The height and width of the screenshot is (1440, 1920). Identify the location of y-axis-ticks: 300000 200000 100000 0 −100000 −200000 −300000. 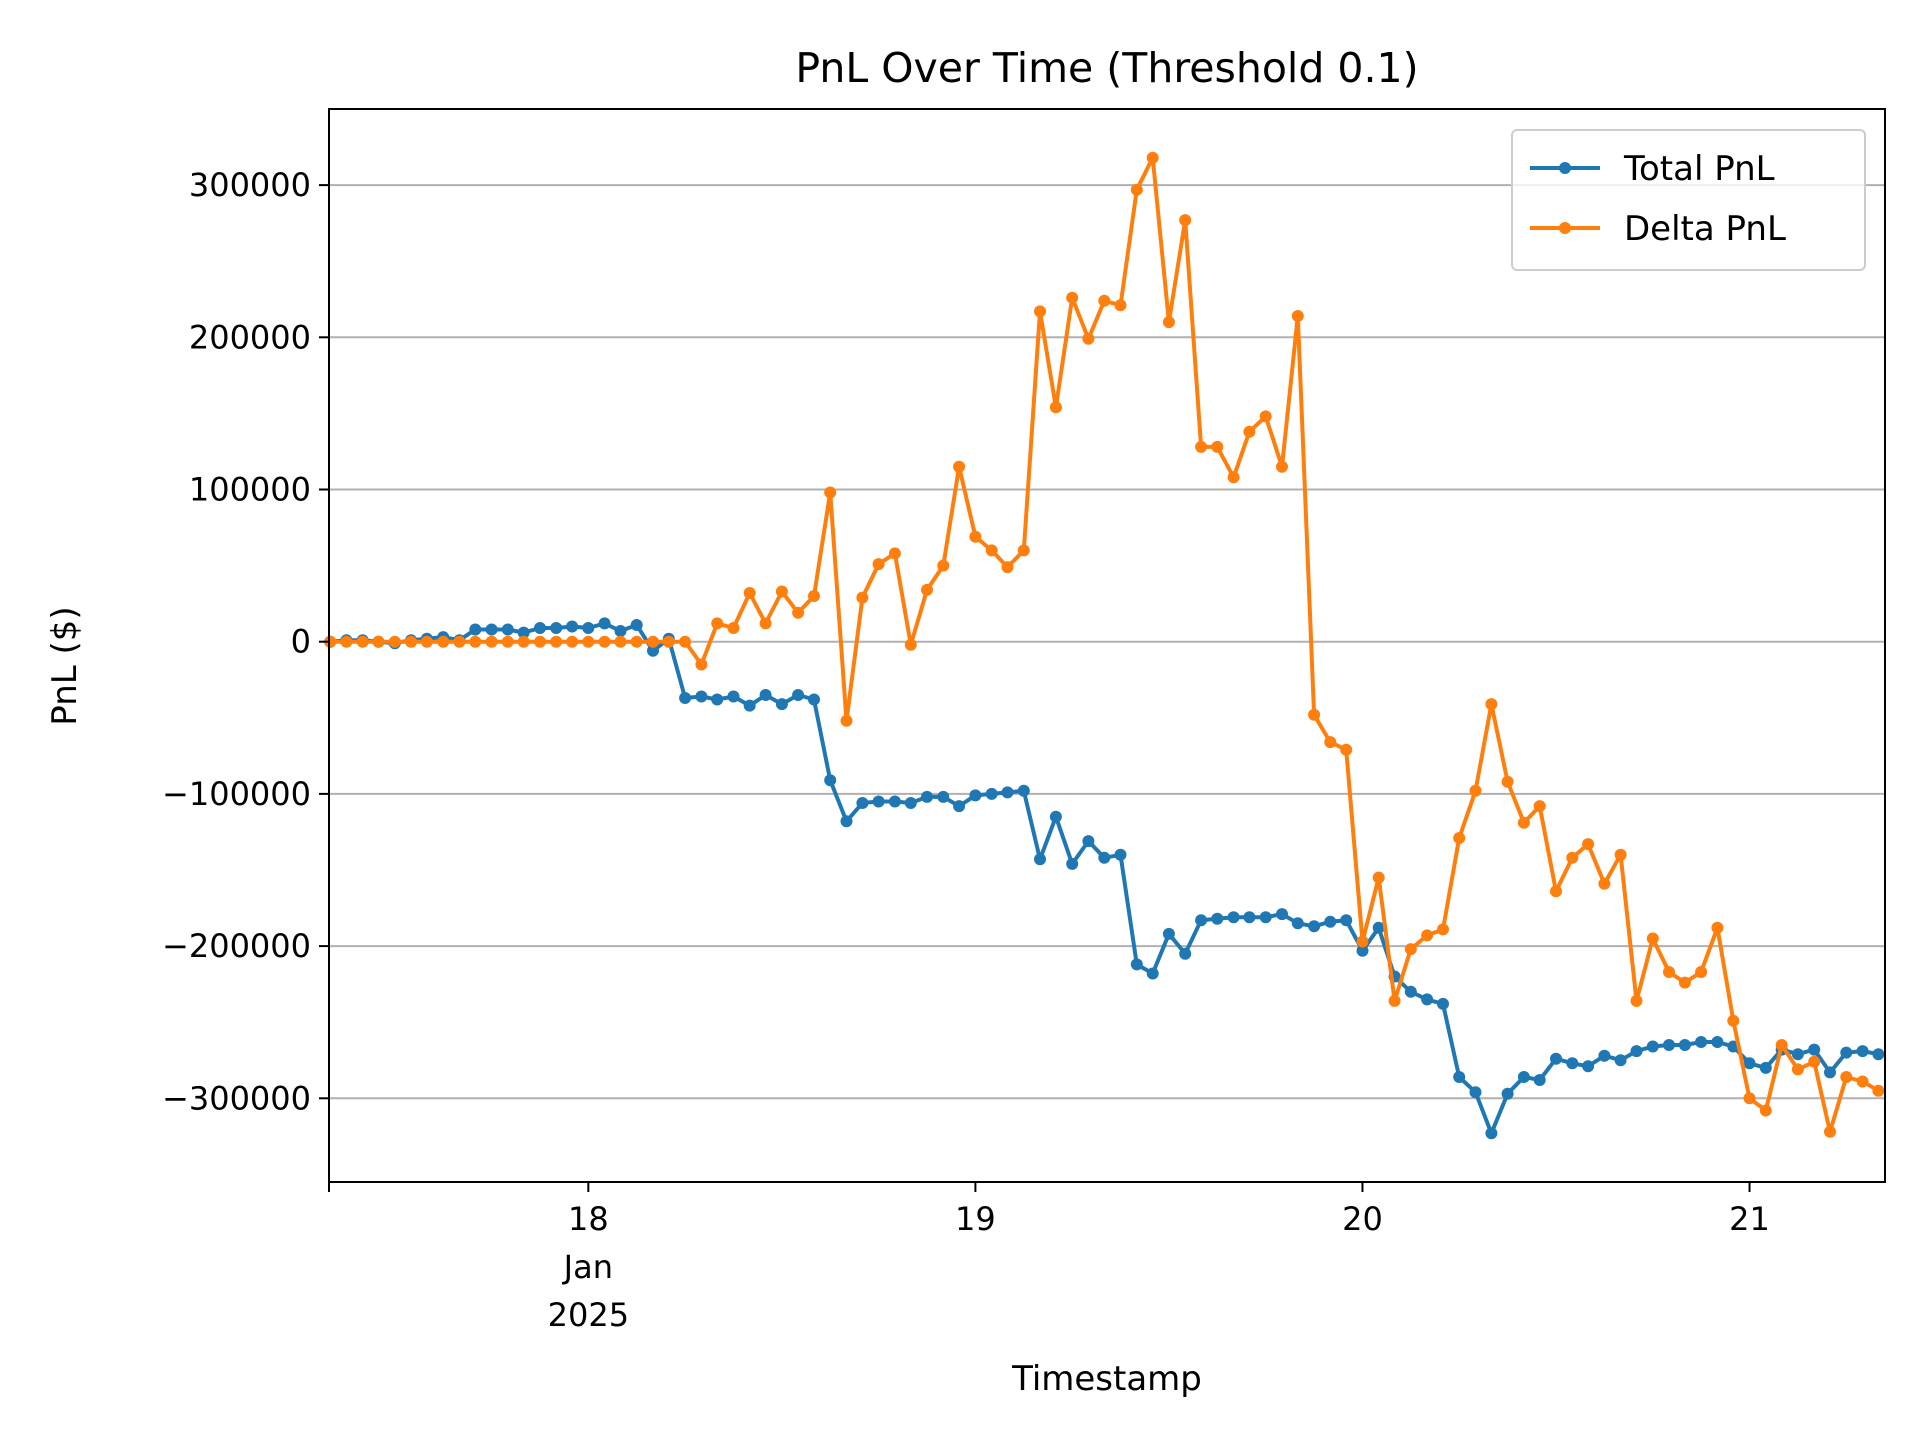
(245, 641).